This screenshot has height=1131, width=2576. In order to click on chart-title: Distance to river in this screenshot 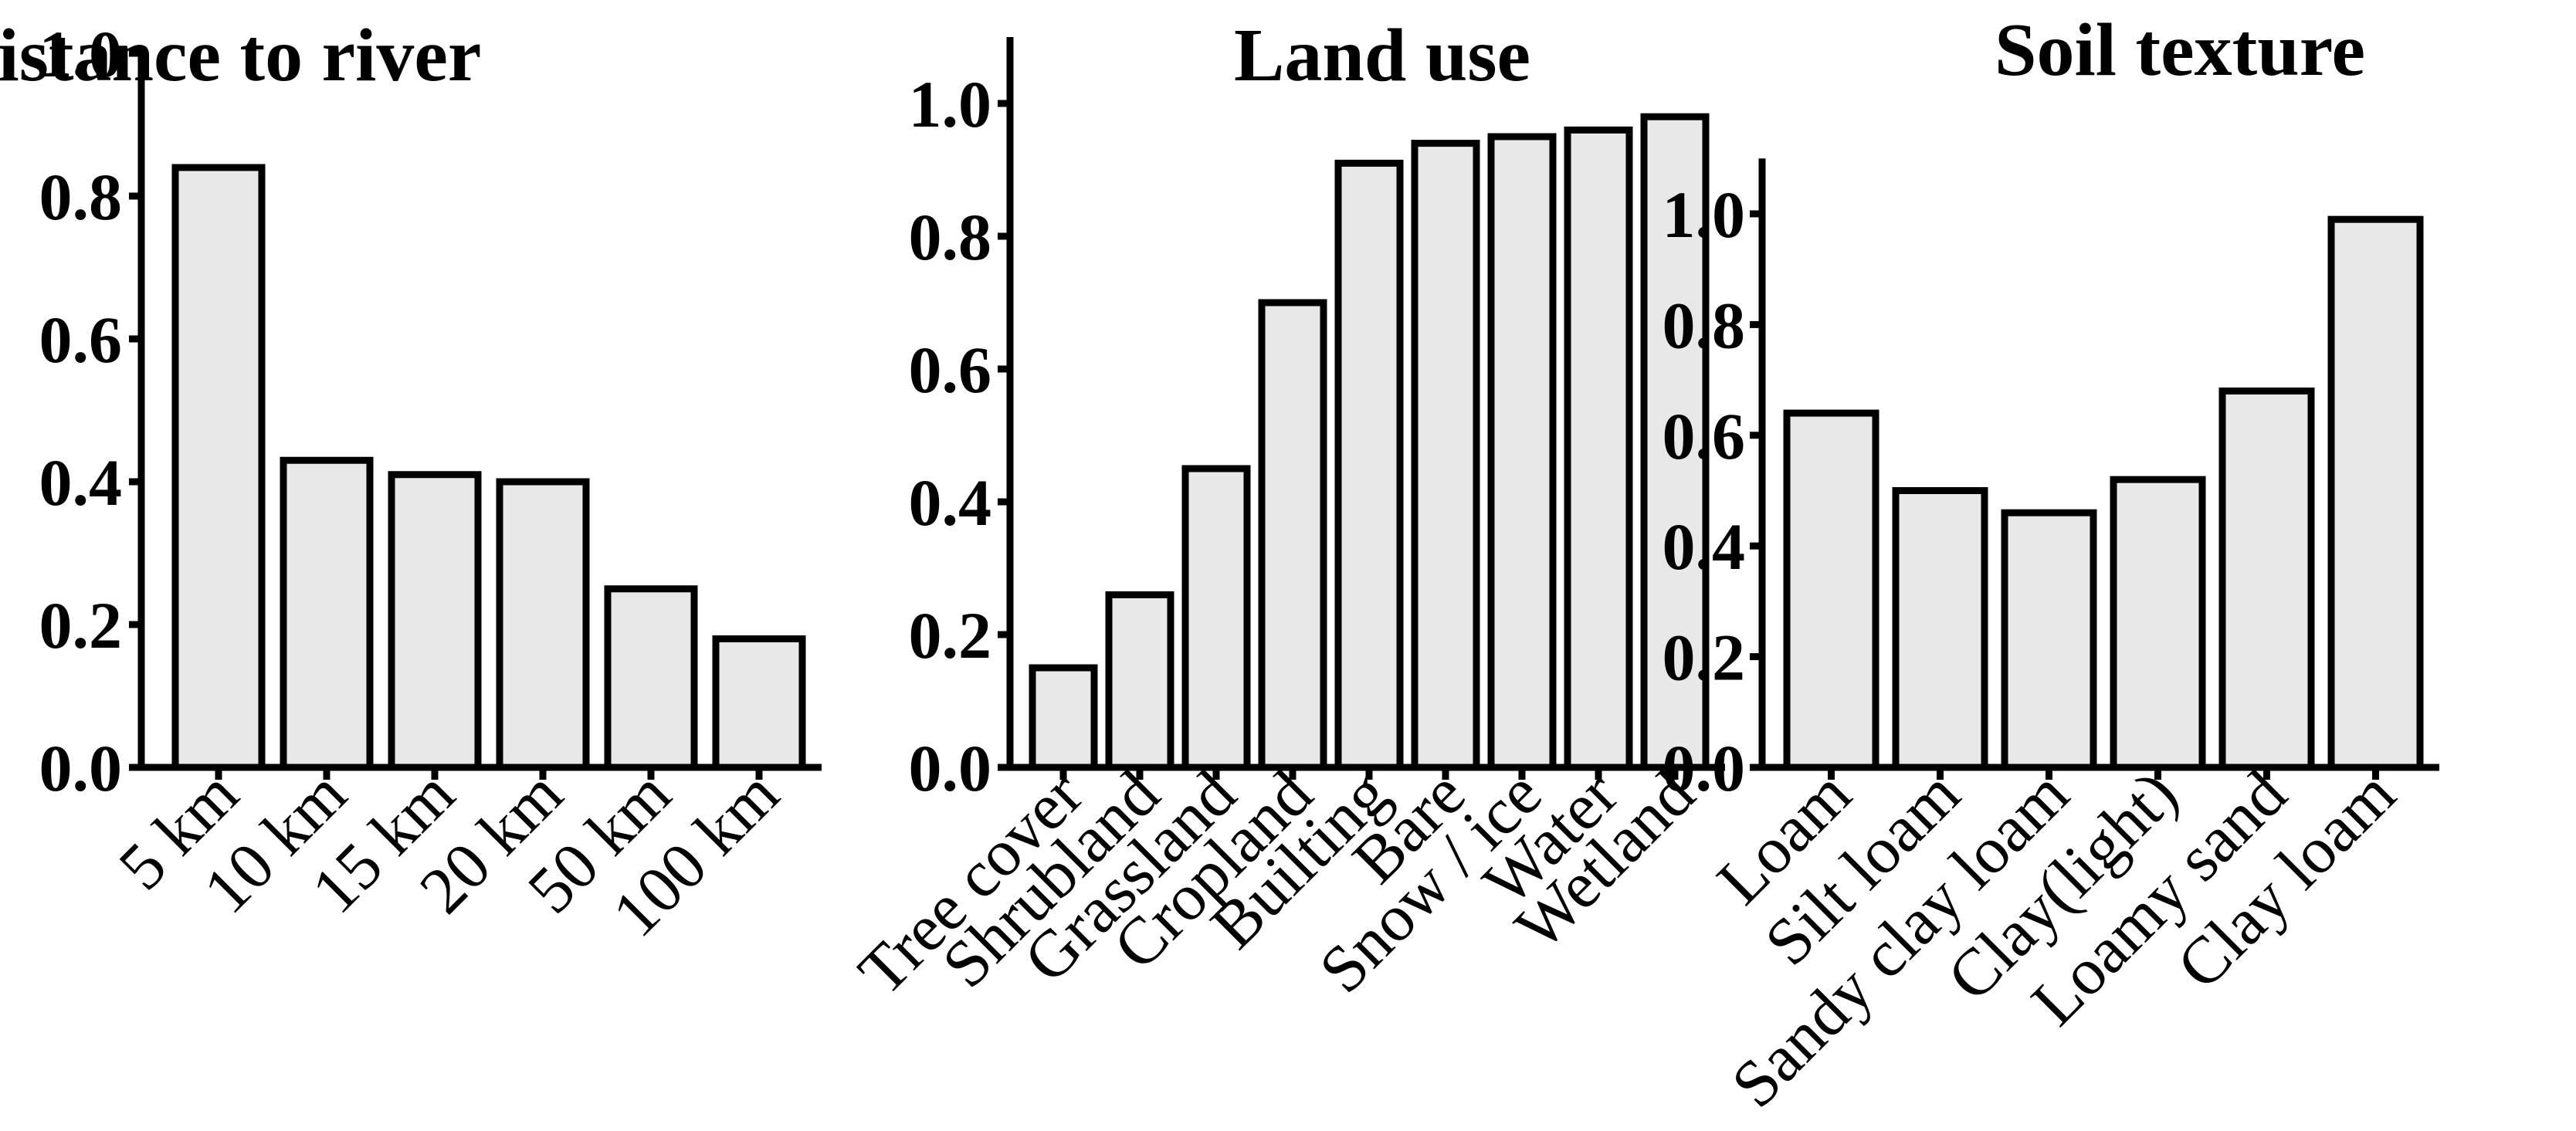, I will do `click(240, 55)`.